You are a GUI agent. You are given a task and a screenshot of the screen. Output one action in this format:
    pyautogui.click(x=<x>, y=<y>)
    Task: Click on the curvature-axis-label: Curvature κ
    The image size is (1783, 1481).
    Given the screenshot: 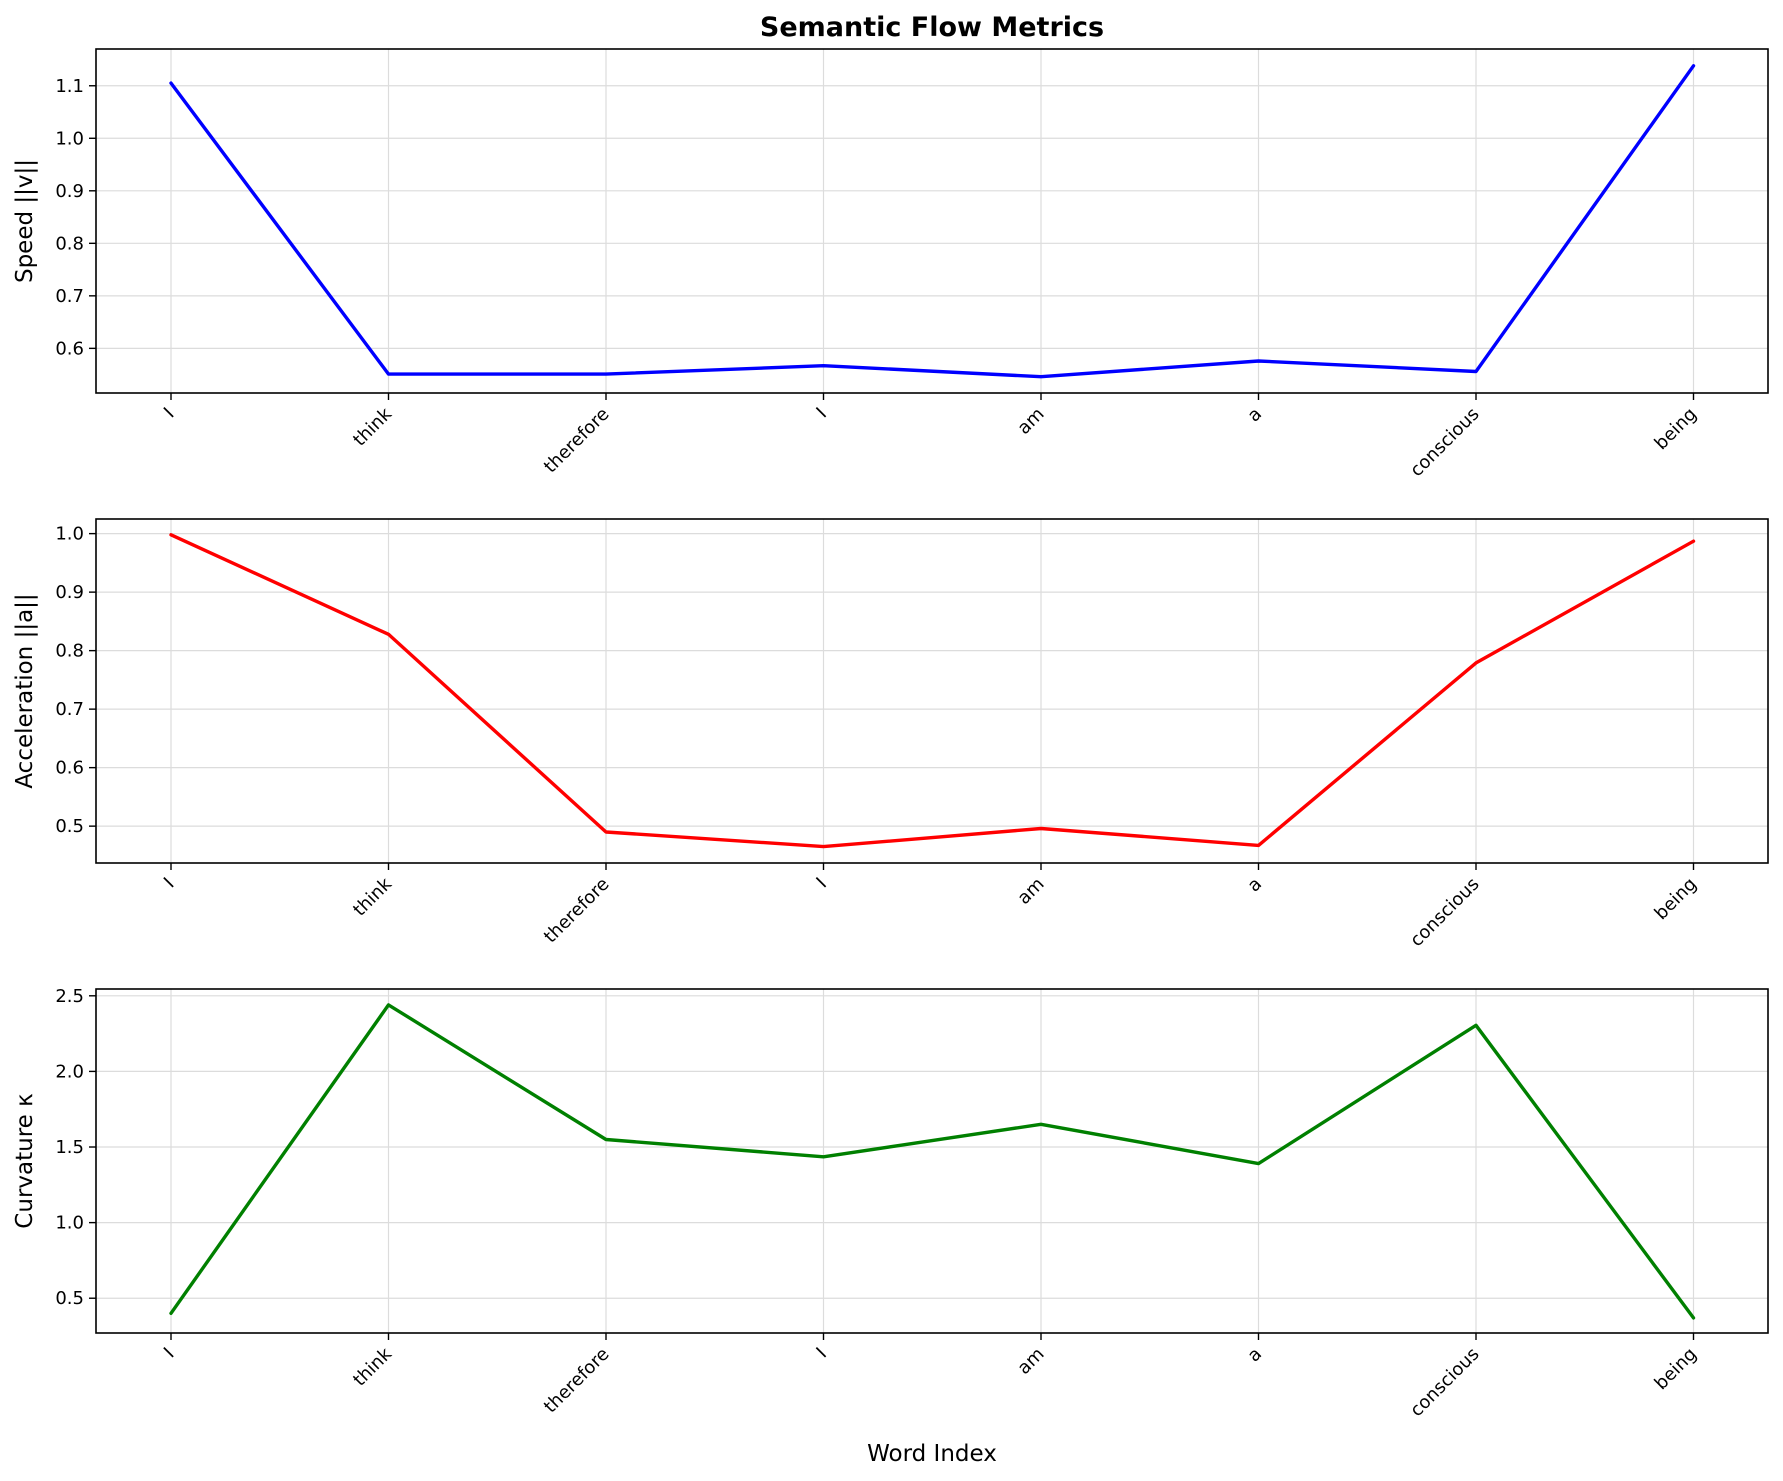 What is the action you would take?
    pyautogui.click(x=25, y=1160)
    